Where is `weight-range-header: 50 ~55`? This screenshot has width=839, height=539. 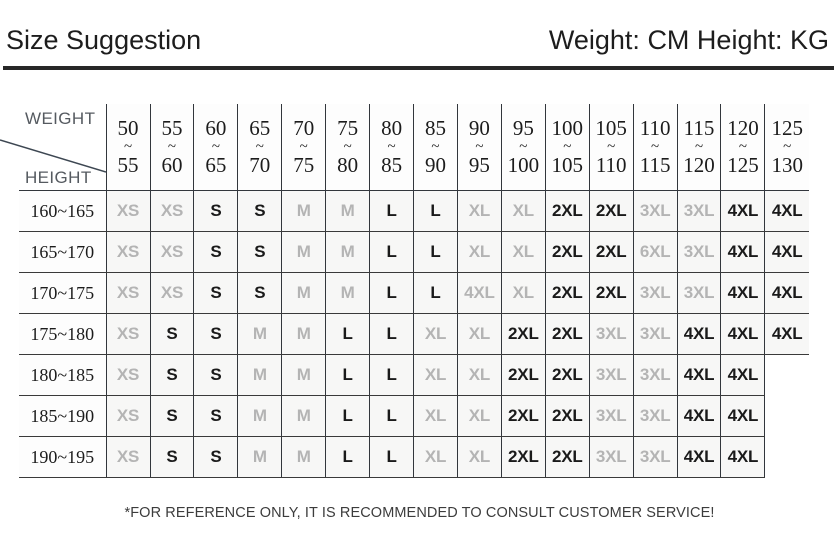 weight-range-header: 50 ~55 is located at coordinates (128, 147).